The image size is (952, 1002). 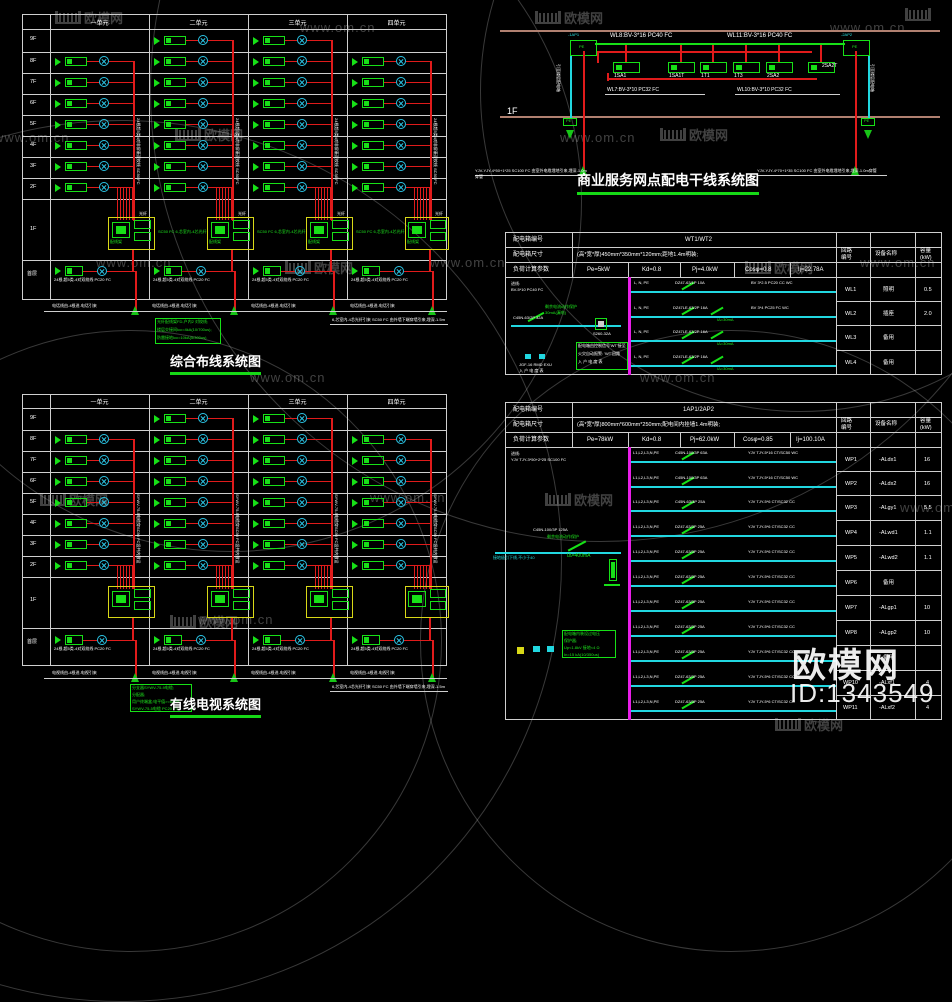 I want to click on floor-label: 2F, so click(x=33, y=565).